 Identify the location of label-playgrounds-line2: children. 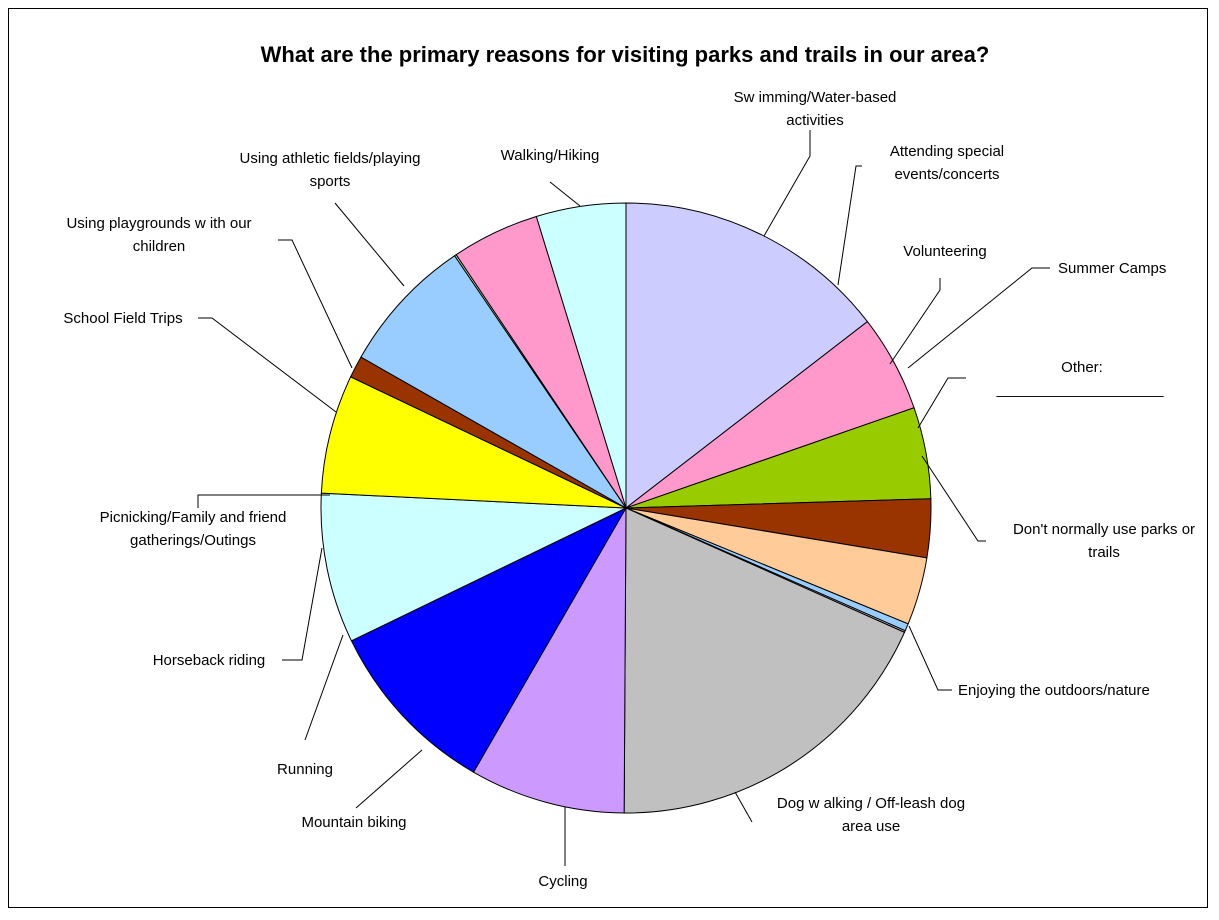
(159, 246).